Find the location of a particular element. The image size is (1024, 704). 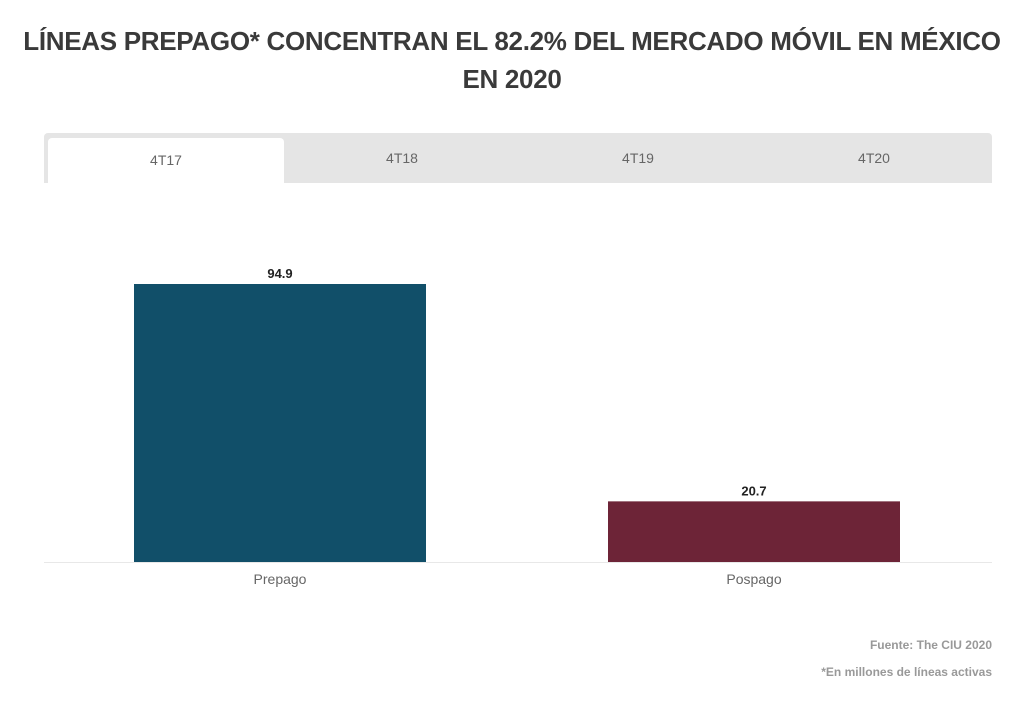

source-note: Fuente: The CIU 2020 is located at coordinates (930, 645).